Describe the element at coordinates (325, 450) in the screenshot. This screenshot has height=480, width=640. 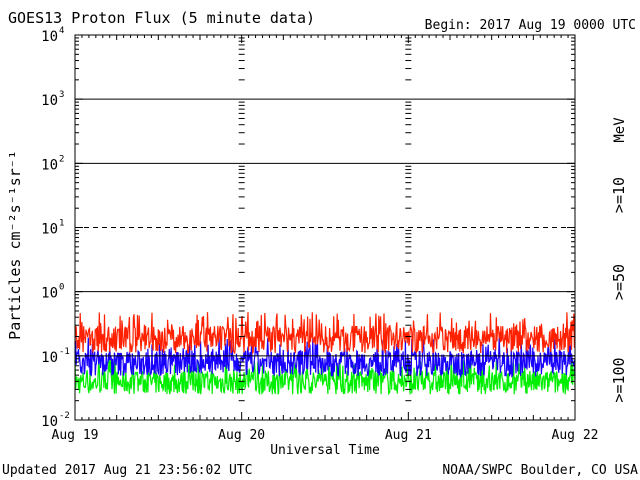
I see `x-axis-label: Universal Time` at that location.